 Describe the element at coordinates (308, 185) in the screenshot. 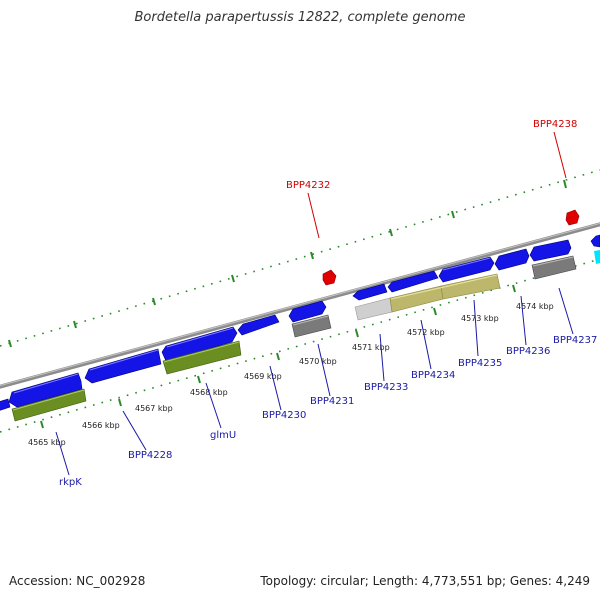

I see `gene-label-BPP4232: BPP4232` at that location.